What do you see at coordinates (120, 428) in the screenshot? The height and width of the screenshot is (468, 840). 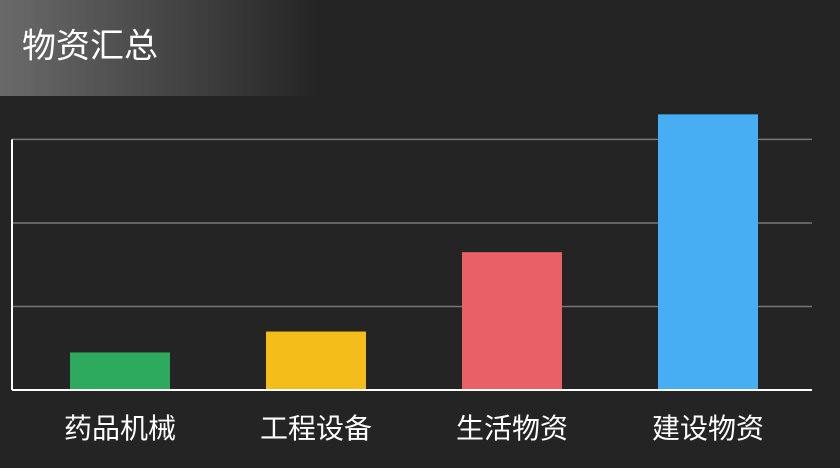 I see `x-tick-label: 药品机械` at bounding box center [120, 428].